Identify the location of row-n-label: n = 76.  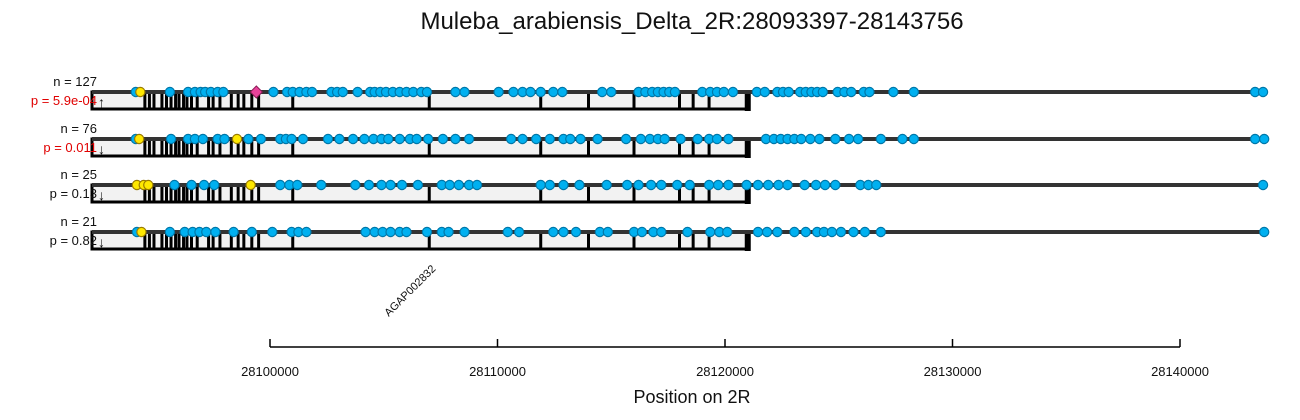
(78, 128).